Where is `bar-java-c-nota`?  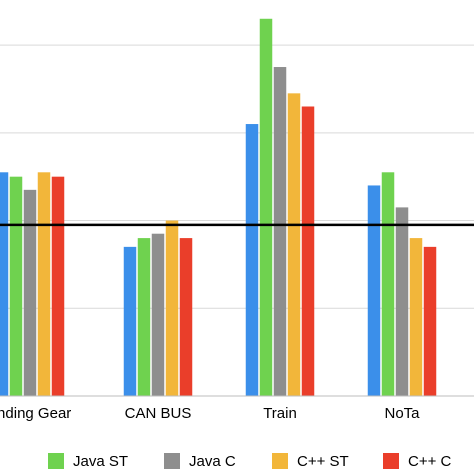 bar-java-c-nota is located at coordinates (402, 301).